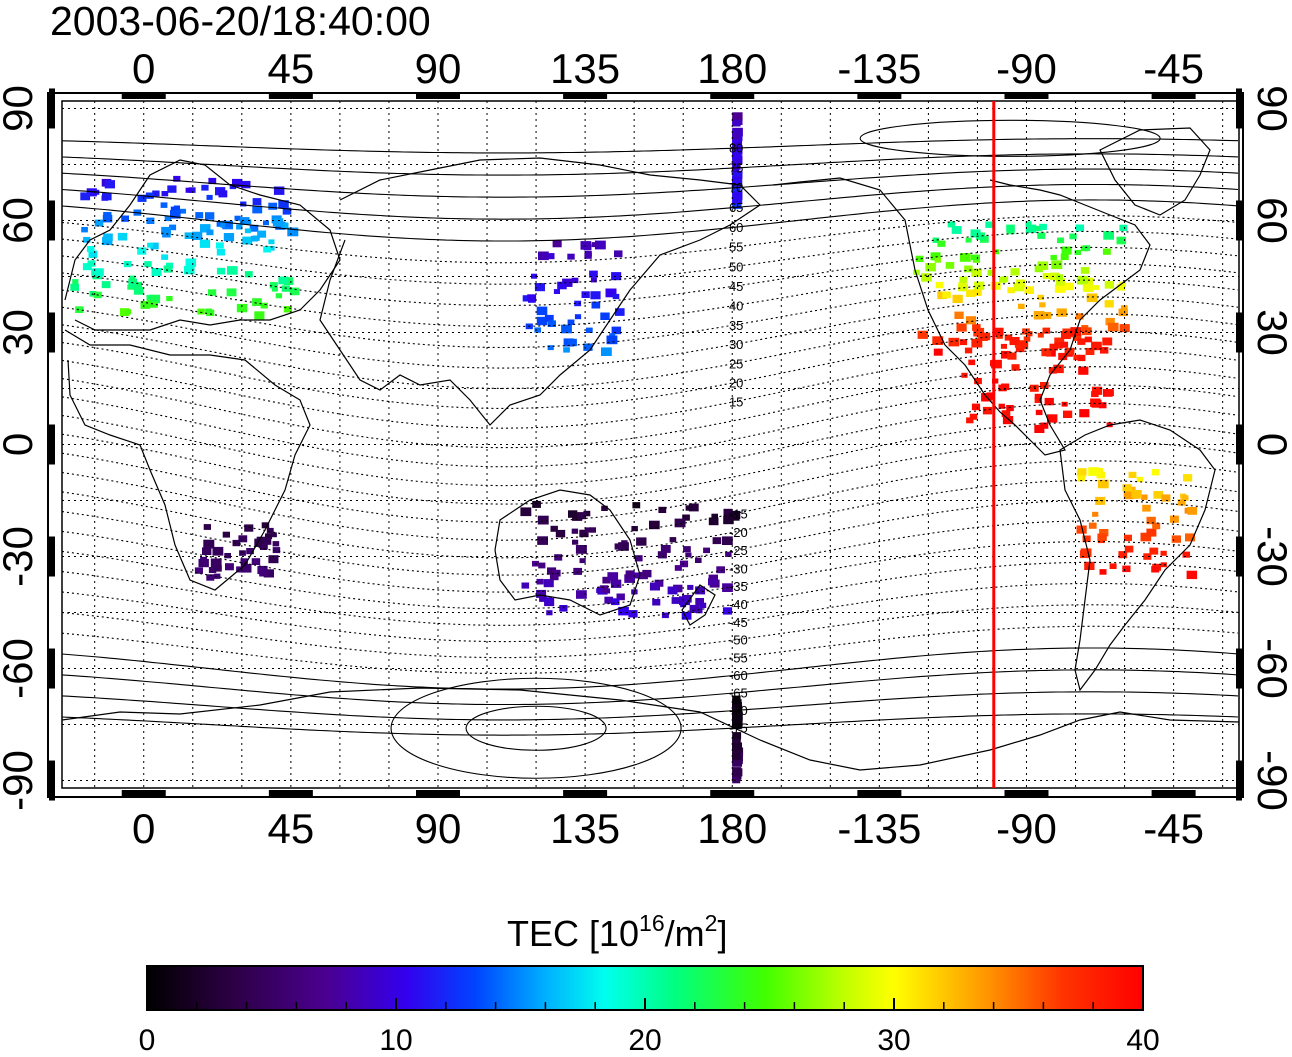 The height and width of the screenshot is (1057, 1292). Describe the element at coordinates (879, 828) in the screenshot. I see `lon-label-bottom: -135` at that location.